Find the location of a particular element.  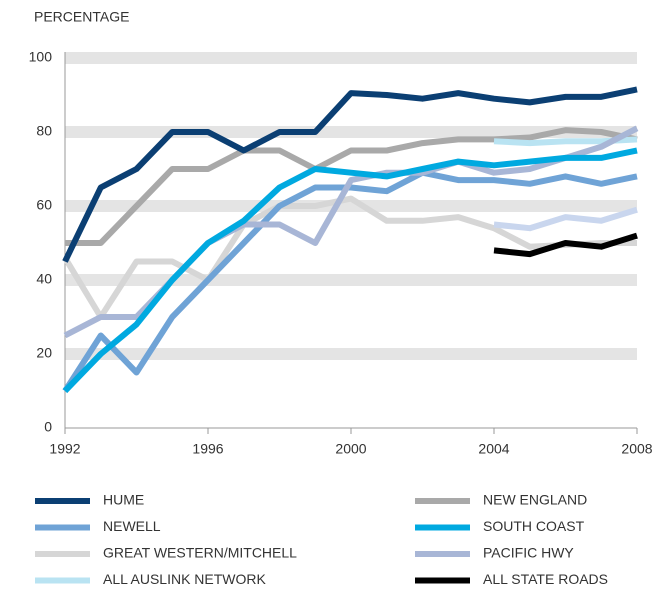

y-tick-label: 100 is located at coordinates (41, 57).